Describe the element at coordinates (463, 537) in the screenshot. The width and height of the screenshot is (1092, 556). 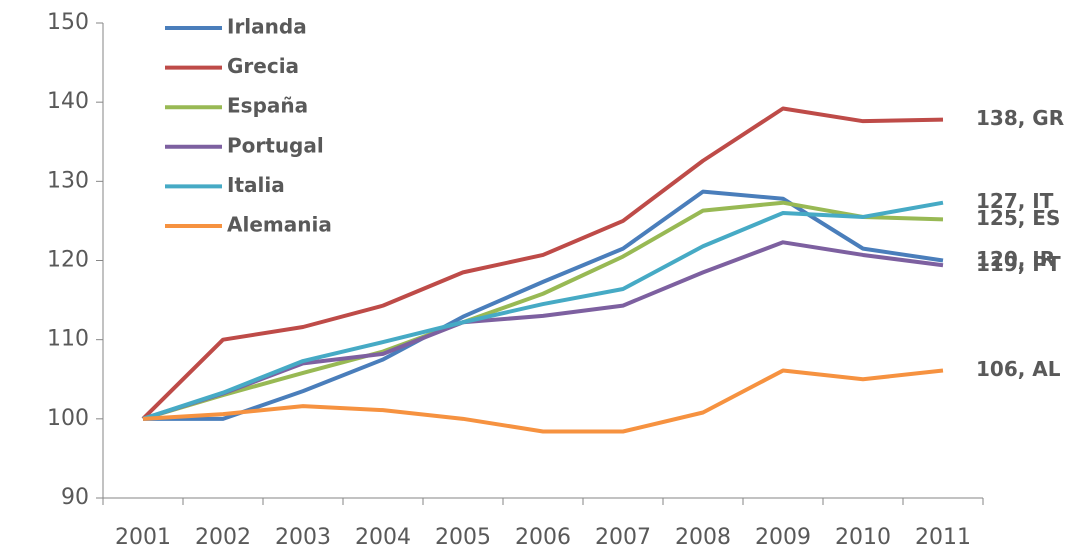
I see `x-tick-label: 2005` at that location.